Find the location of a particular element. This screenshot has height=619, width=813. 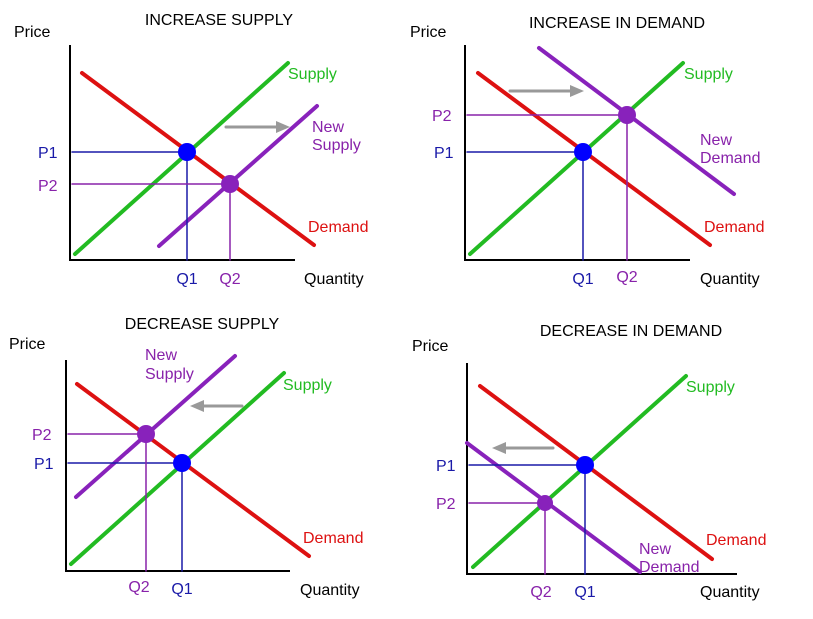

panel-title: INCREASE SUPPLY is located at coordinates (219, 20).